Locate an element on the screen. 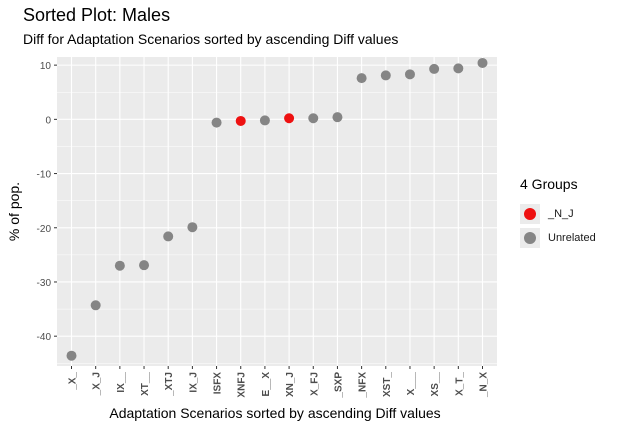 The image size is (618, 429). legend-label-unrelated: Unrelated is located at coordinates (572, 238).